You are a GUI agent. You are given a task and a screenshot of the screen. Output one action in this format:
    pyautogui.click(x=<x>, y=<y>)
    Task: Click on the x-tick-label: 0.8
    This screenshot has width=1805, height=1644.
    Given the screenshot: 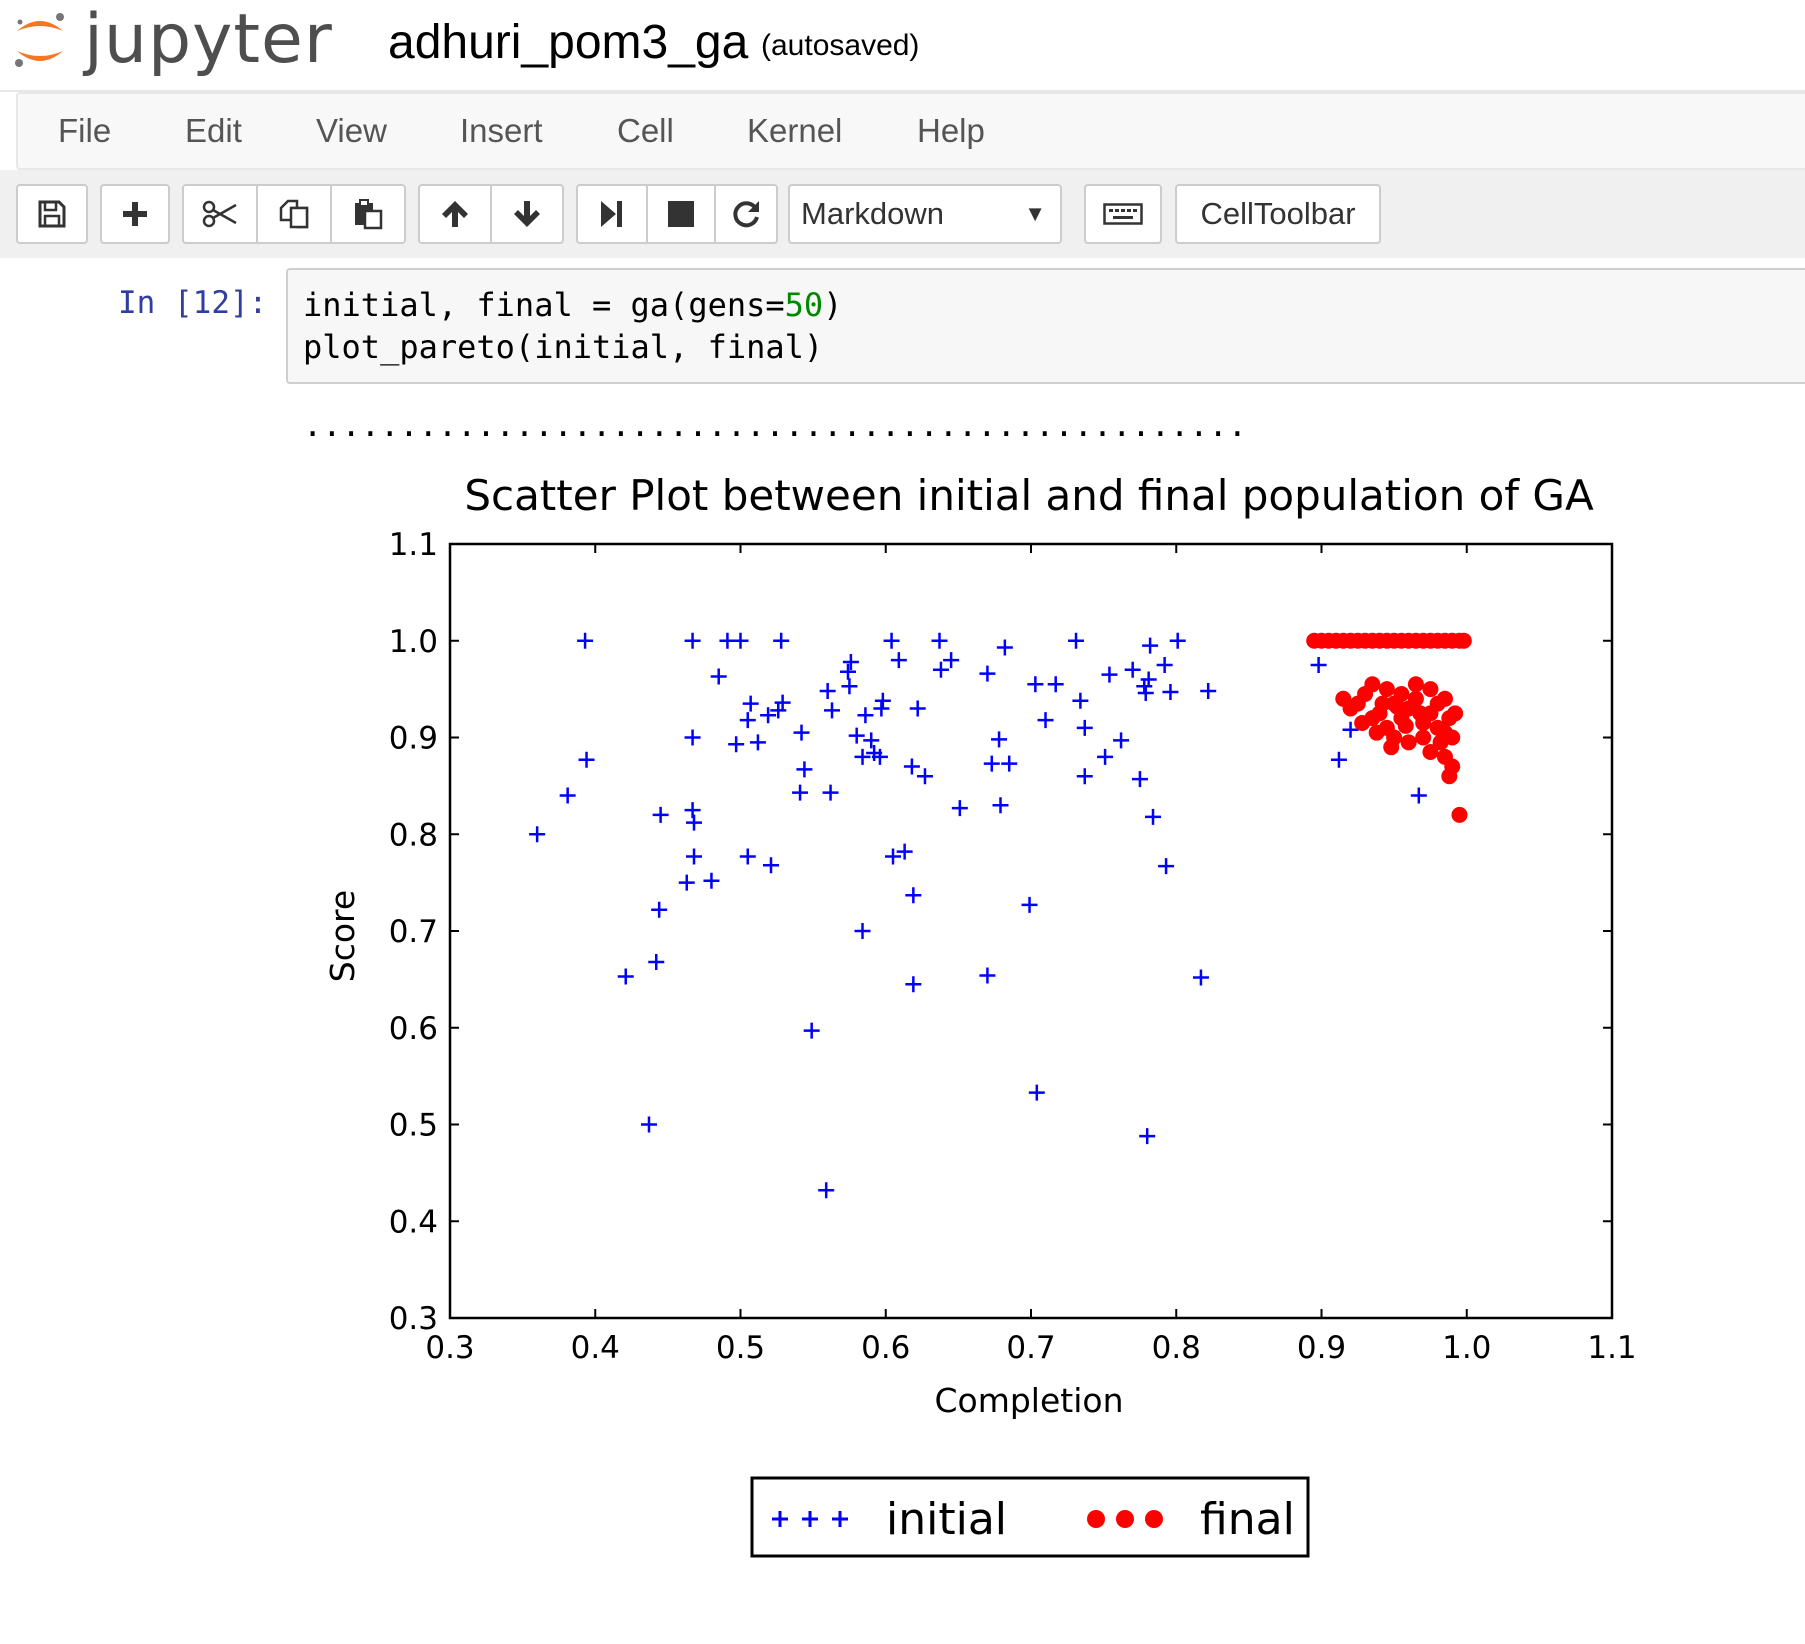 What is the action you would take?
    pyautogui.click(x=1176, y=1348)
    